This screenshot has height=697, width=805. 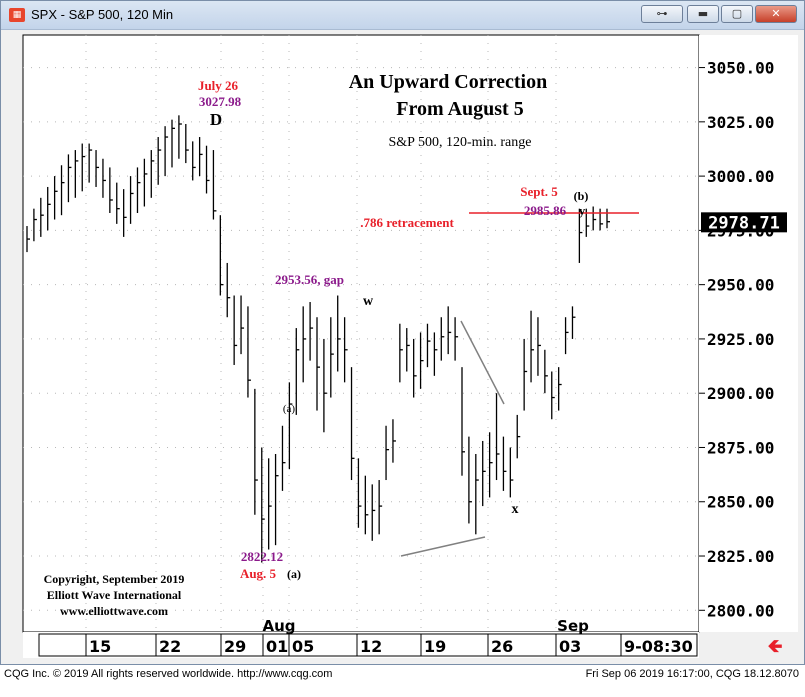 I want to click on x-tick-label: 29, so click(x=235, y=646).